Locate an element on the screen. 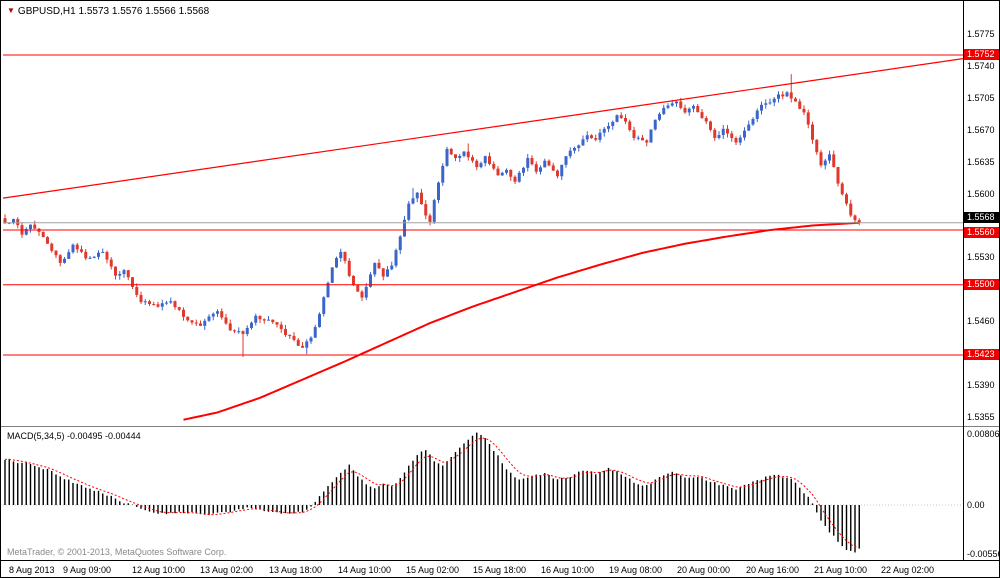  time-axis-label: 20 Aug 00:00 is located at coordinates (704, 570).